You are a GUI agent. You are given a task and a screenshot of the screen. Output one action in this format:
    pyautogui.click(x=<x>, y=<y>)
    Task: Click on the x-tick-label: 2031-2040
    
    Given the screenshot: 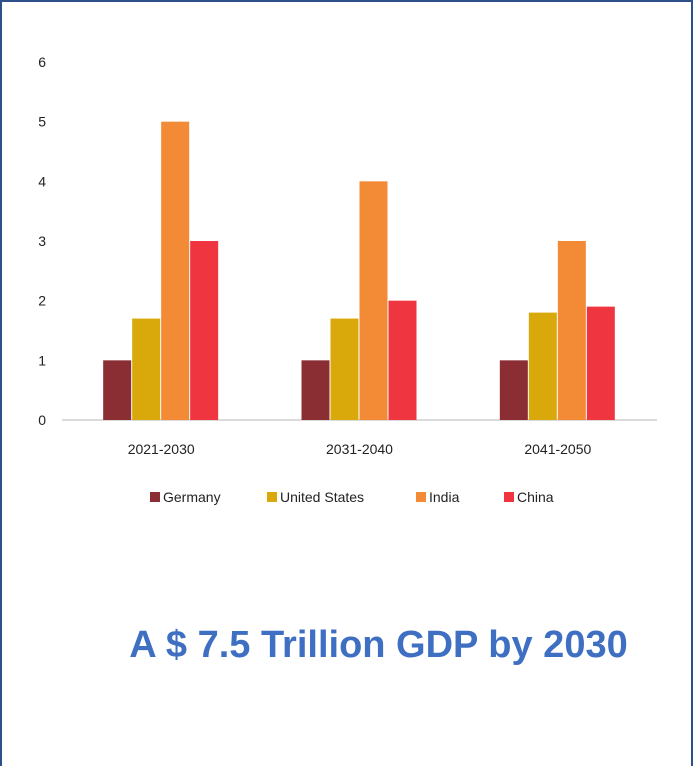 What is the action you would take?
    pyautogui.click(x=359, y=449)
    